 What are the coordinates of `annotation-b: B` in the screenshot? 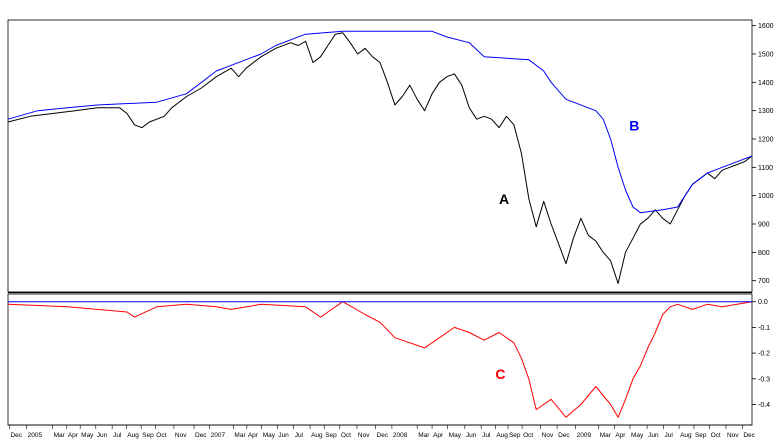 It's located at (634, 126).